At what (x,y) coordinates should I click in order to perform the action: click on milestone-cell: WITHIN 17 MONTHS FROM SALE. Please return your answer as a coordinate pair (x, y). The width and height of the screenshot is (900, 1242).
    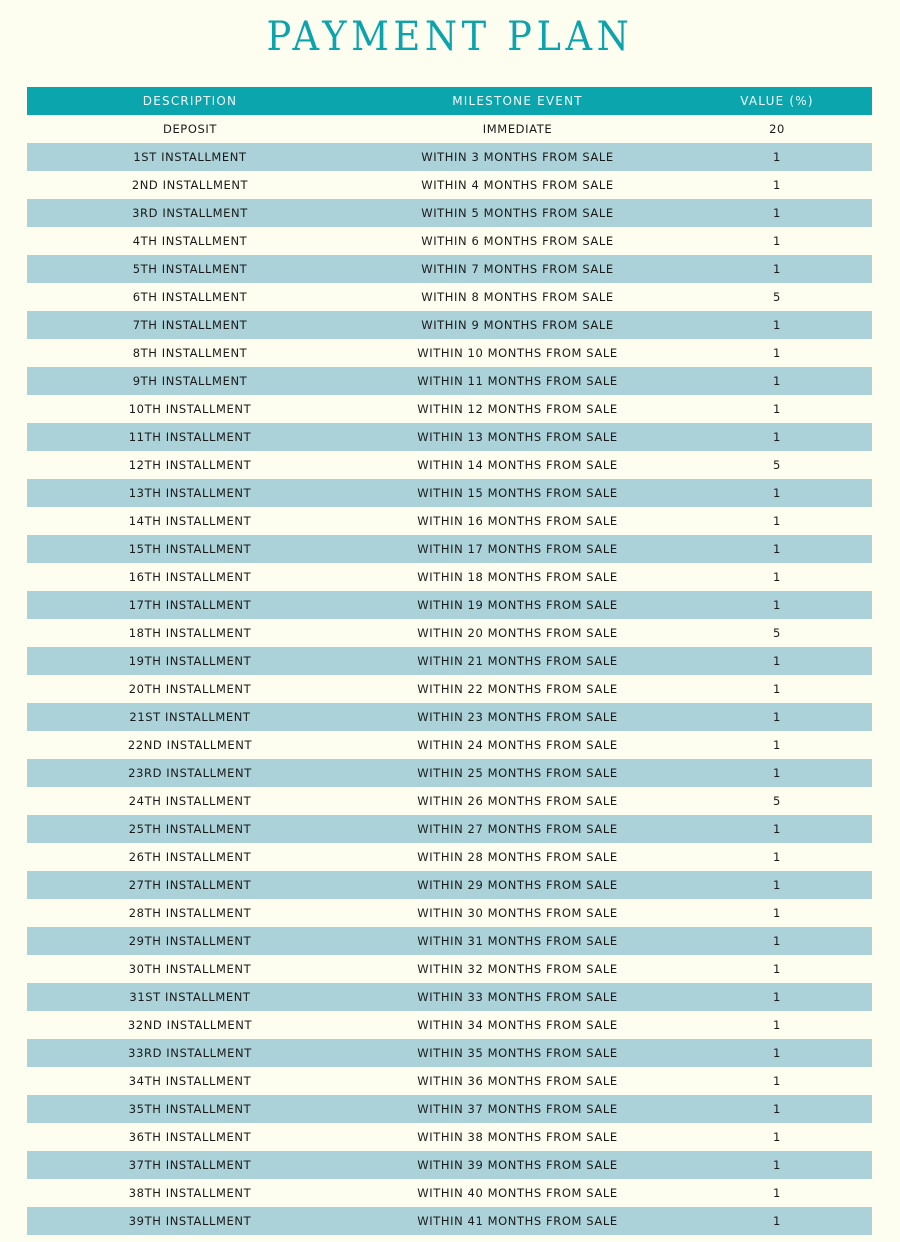
    Looking at the image, I should click on (517, 549).